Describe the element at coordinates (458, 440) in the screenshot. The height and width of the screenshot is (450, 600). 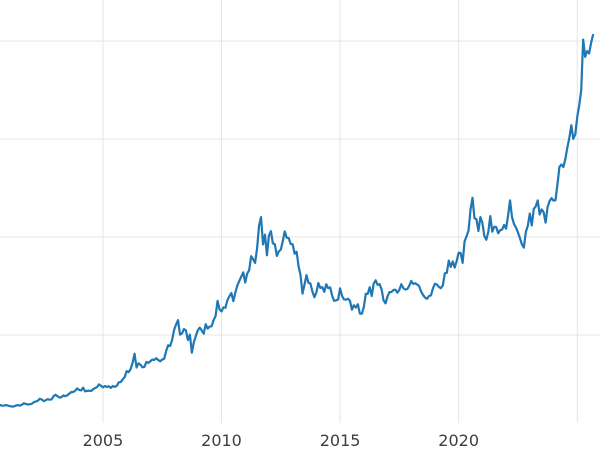
I see `x-tick-label-2020: 2020` at that location.